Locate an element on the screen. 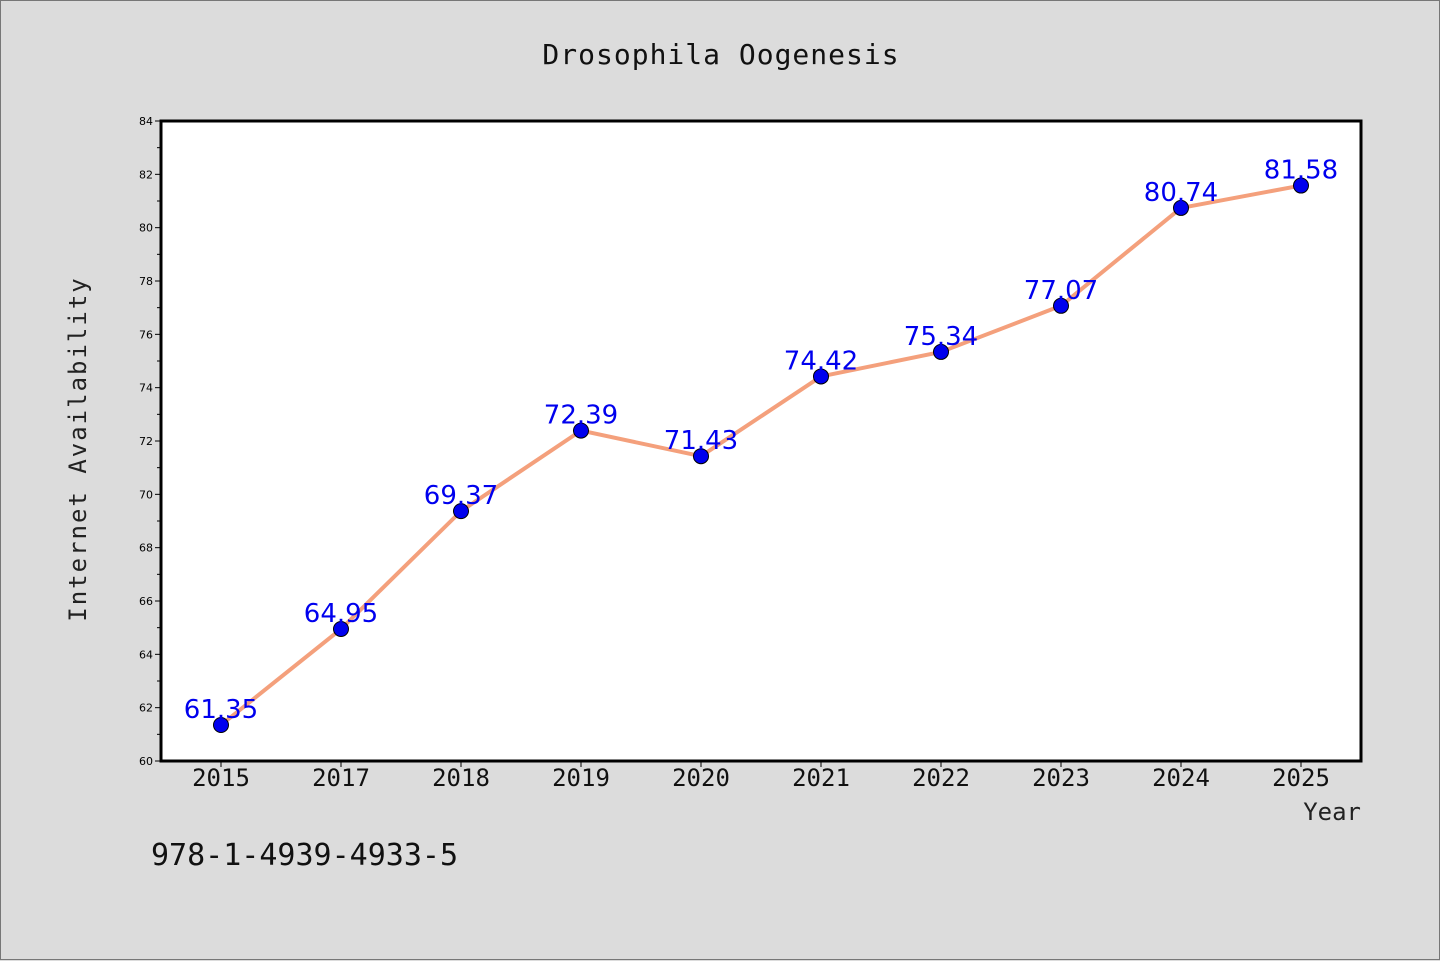  y-tick-label: 68 is located at coordinates (146, 548).